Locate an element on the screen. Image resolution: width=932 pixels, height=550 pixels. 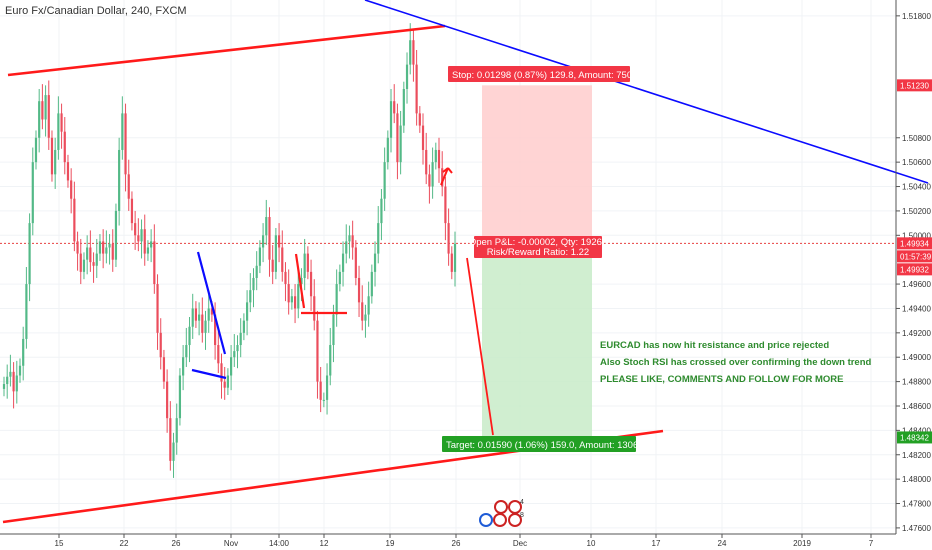
stop-loss-zone is located at coordinates (537, 164).